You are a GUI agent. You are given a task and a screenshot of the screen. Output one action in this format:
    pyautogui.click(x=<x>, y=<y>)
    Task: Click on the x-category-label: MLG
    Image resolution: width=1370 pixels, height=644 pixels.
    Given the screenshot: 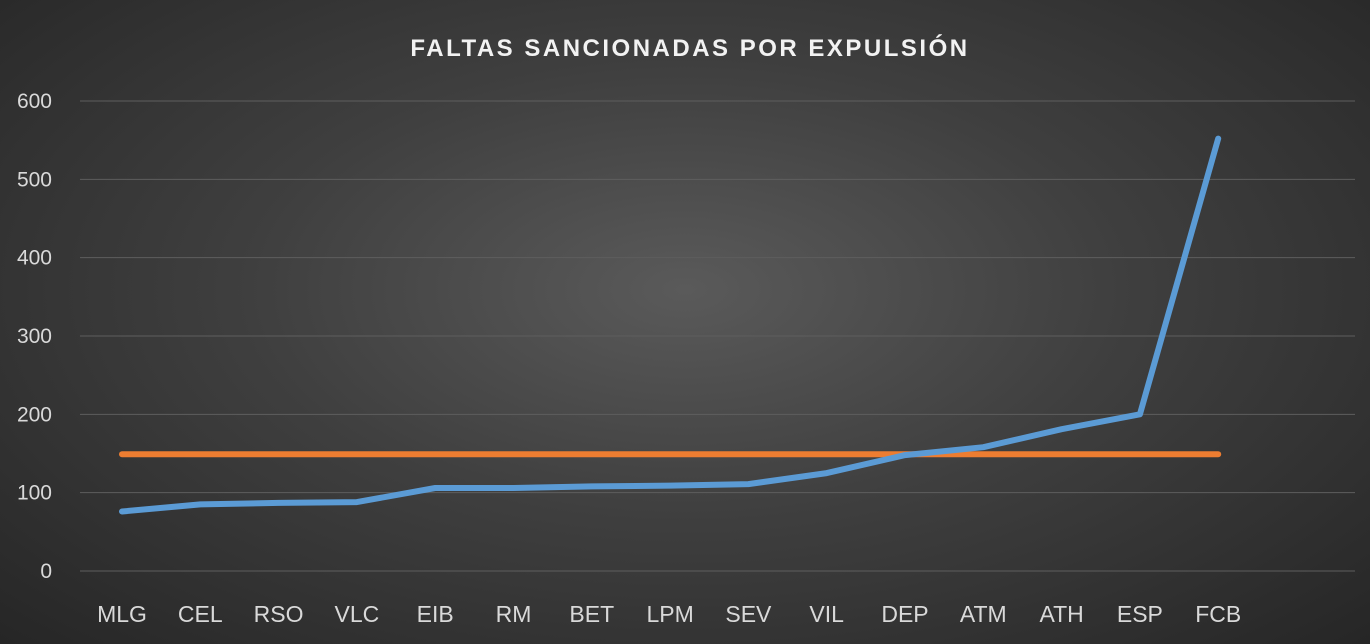 What is the action you would take?
    pyautogui.click(x=122, y=614)
    